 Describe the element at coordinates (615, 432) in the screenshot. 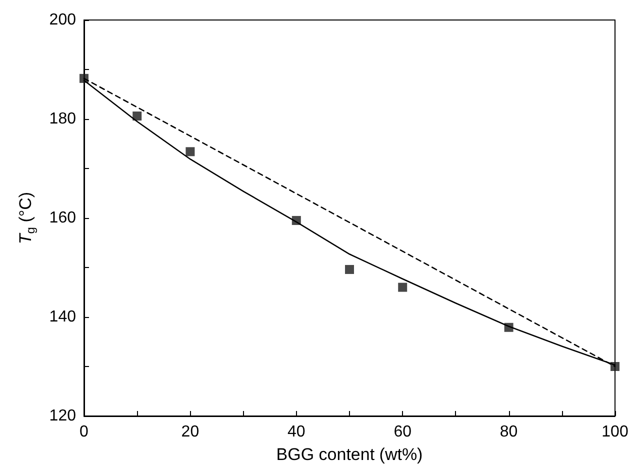

I see `x-tick-label: 100` at that location.